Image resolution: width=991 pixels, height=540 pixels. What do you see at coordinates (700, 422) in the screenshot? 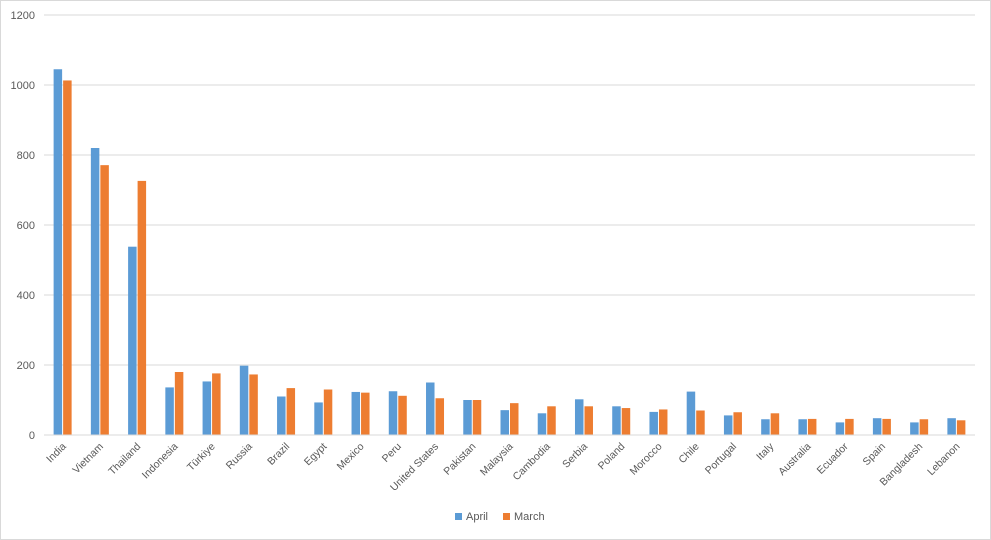
I see `bar-march-chile` at bounding box center [700, 422].